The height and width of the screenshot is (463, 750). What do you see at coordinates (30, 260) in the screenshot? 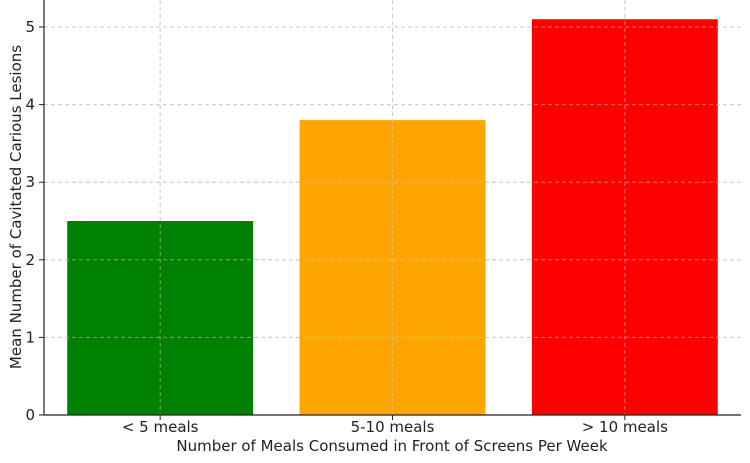
I see `y-tick-label: 2` at bounding box center [30, 260].